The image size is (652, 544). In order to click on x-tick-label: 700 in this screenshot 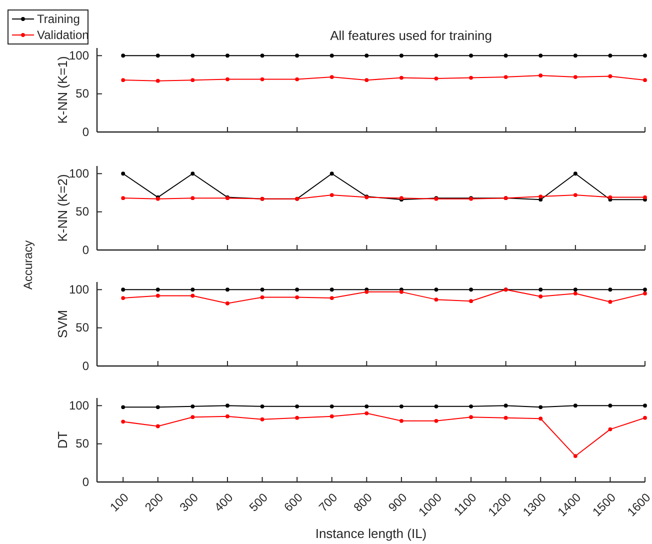, I will do `click(328, 502)`.